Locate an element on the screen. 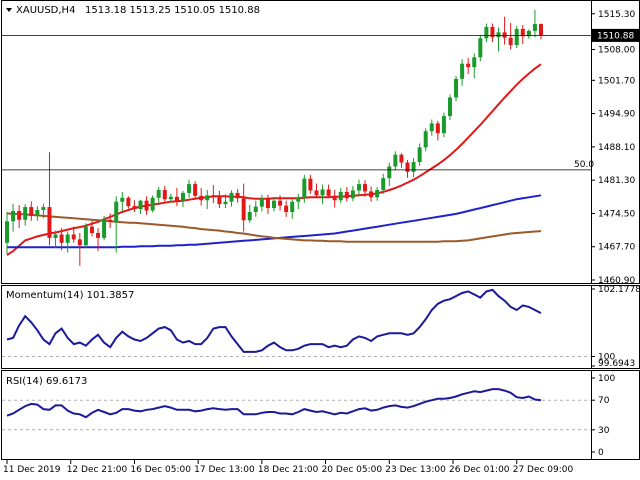 The width and height of the screenshot is (640, 480). momentum-tick-label: 102.1778 is located at coordinates (619, 290).